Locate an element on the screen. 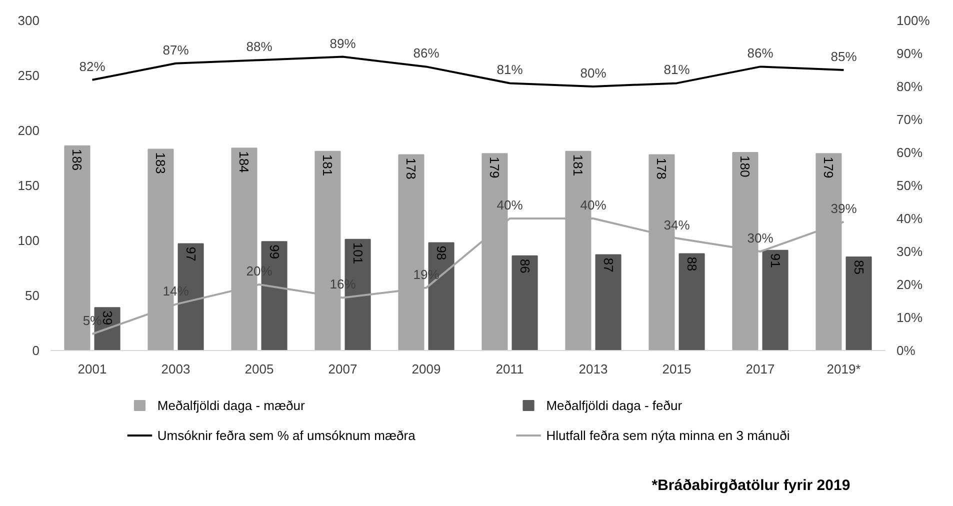  x-tick-label: 2013 is located at coordinates (593, 369).